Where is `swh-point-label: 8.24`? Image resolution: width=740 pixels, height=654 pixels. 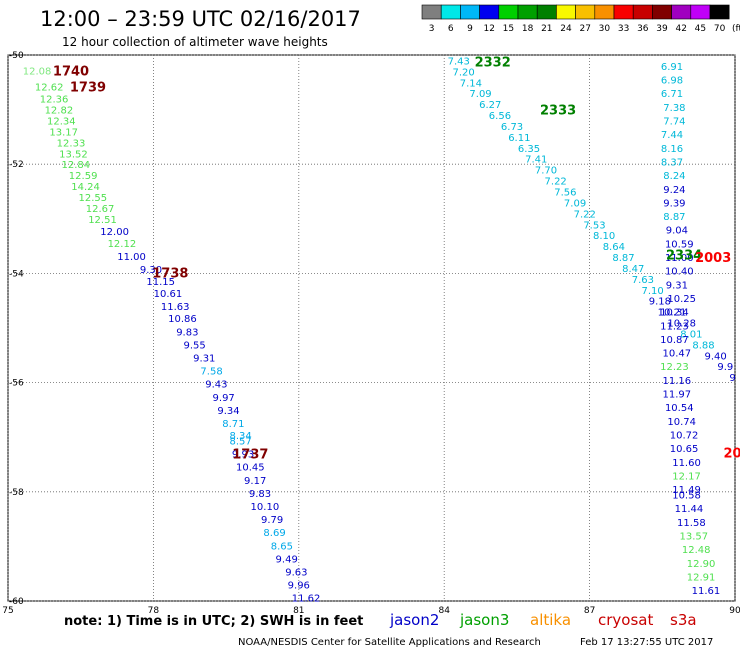
swh-point-label: 8.24 is located at coordinates (674, 176).